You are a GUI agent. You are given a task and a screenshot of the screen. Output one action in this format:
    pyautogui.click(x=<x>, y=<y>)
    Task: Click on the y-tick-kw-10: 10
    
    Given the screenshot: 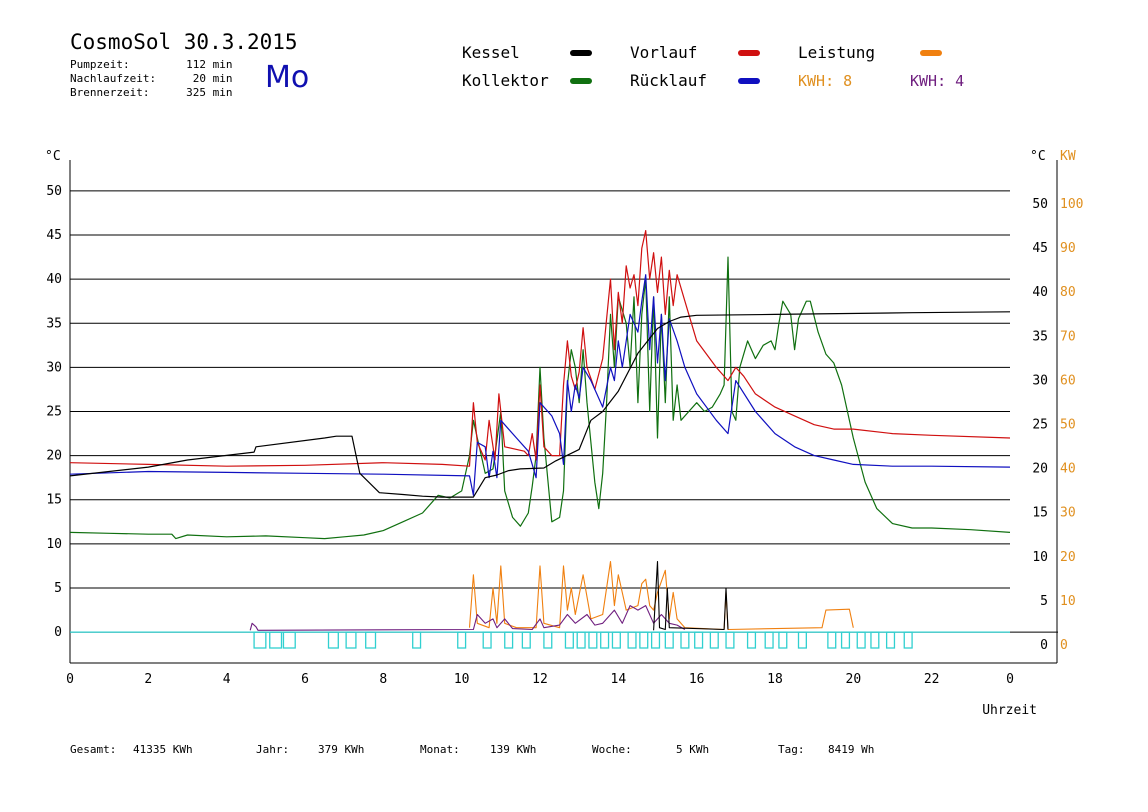 What is the action you would take?
    pyautogui.click(x=1068, y=601)
    